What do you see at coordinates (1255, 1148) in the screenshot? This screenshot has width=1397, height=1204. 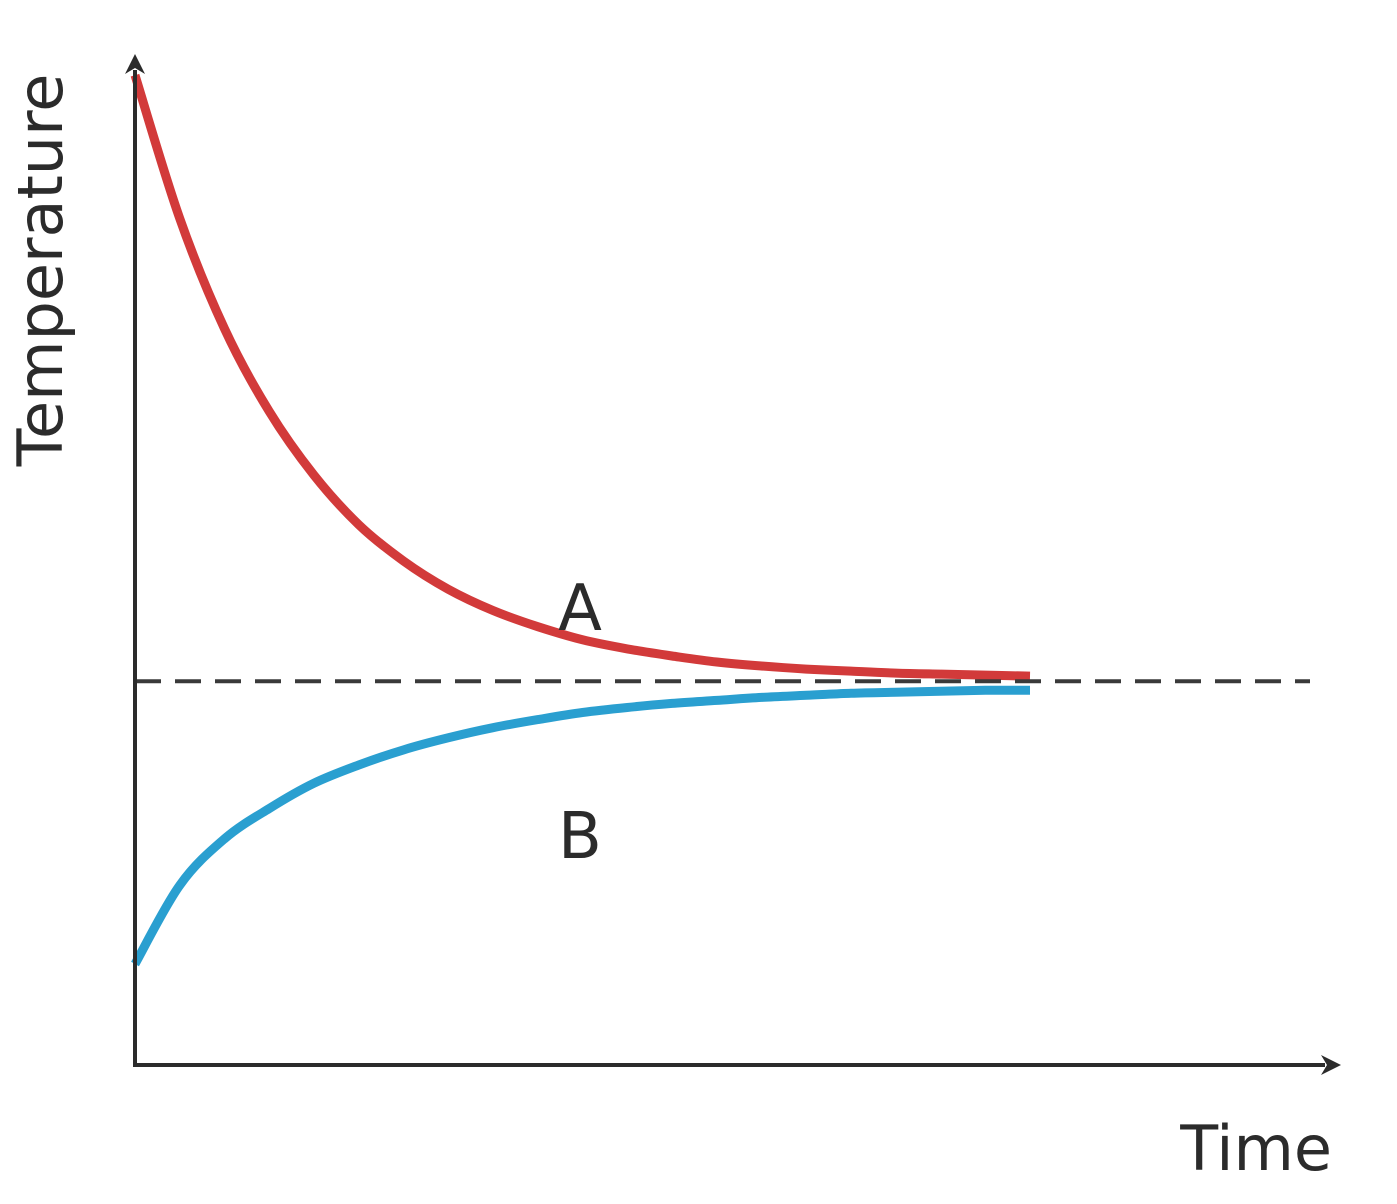 I see `x-axis-title: Time` at bounding box center [1255, 1148].